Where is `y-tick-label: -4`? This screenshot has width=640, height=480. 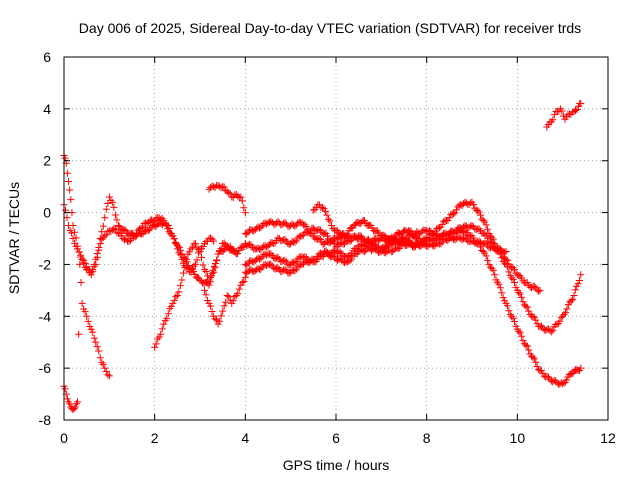
y-tick-label: -4 is located at coordinates (45, 316).